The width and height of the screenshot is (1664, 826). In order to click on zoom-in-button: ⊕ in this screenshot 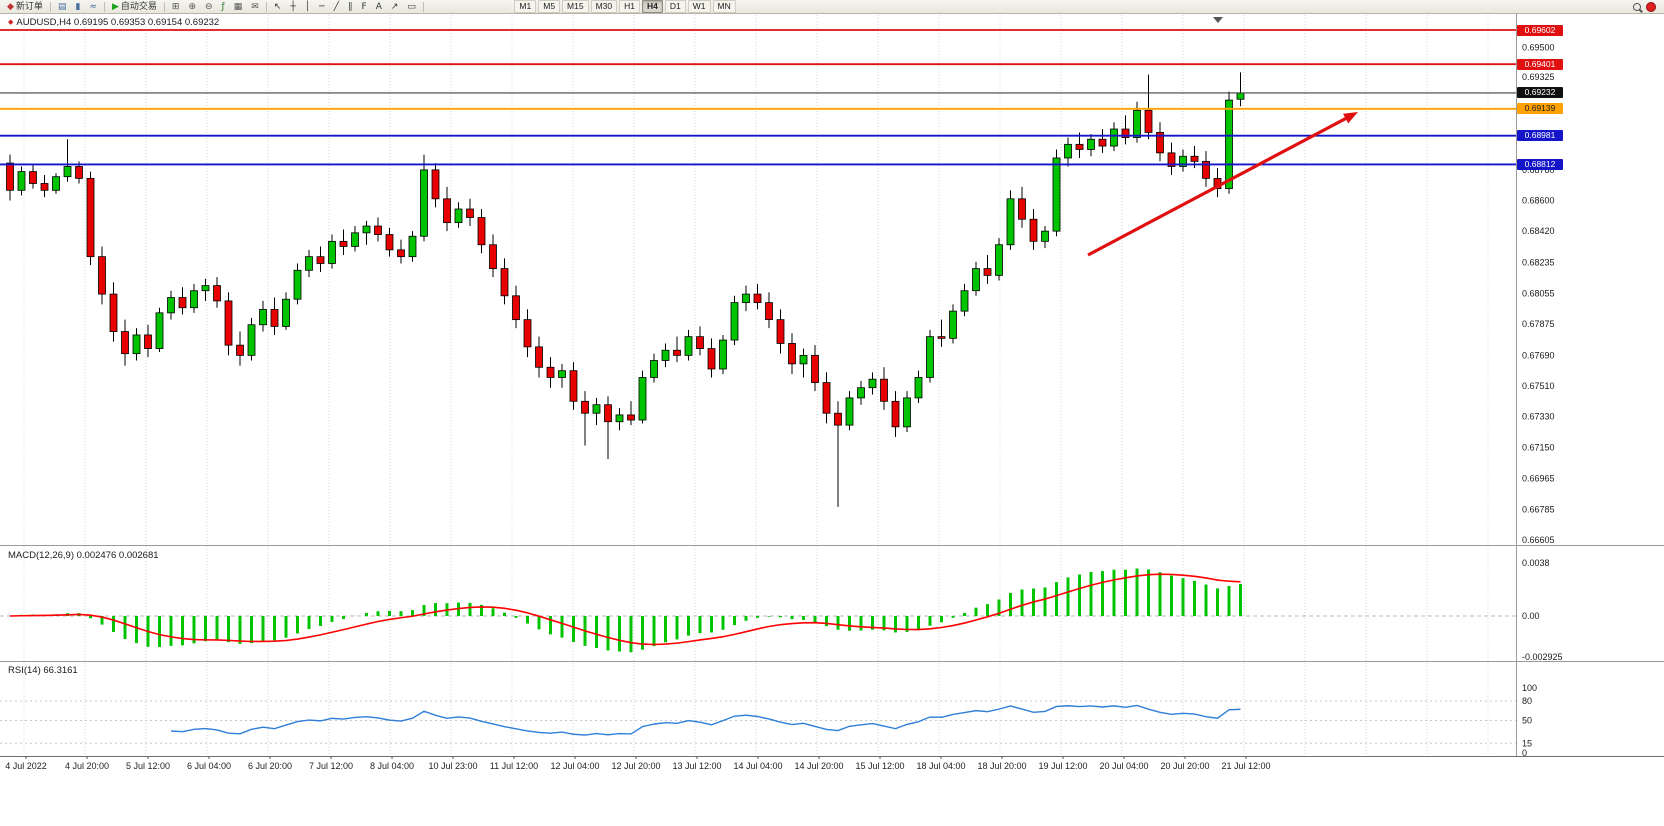, I will do `click(192, 7)`.